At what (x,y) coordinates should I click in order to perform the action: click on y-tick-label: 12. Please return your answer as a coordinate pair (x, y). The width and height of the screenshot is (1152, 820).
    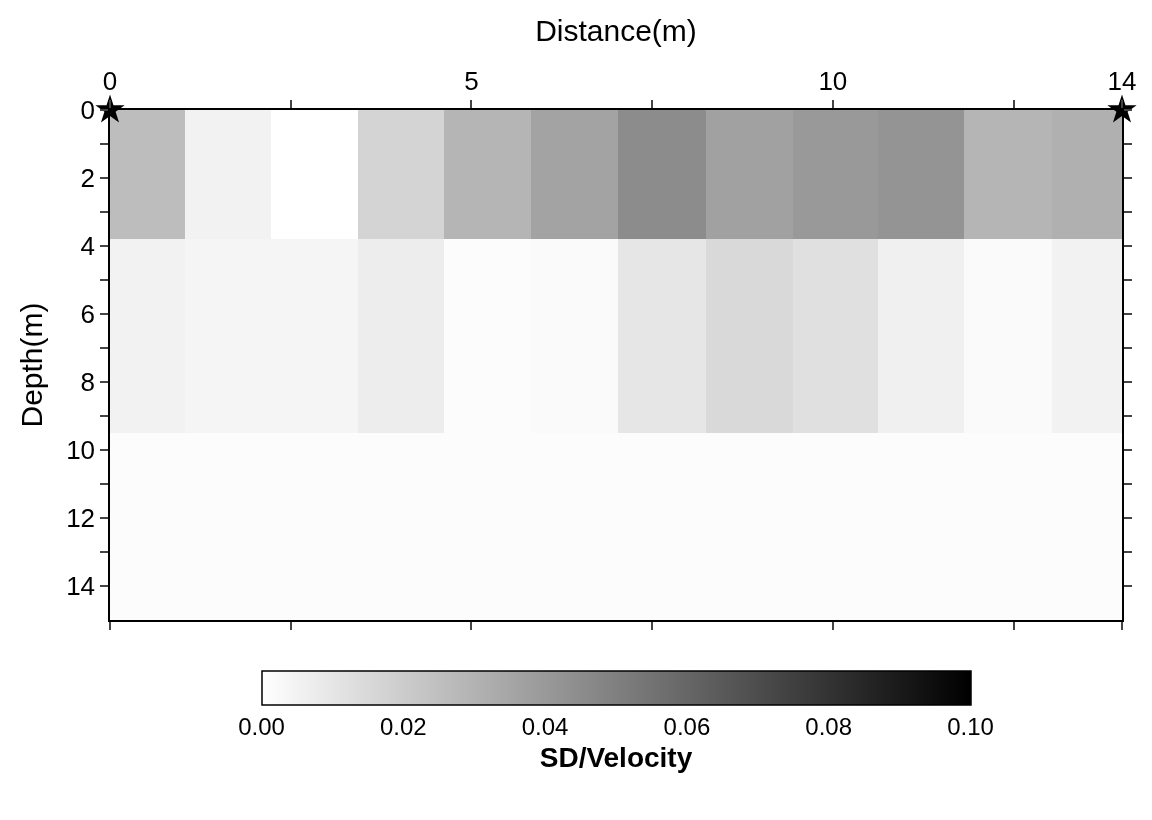
    Looking at the image, I should click on (81, 518).